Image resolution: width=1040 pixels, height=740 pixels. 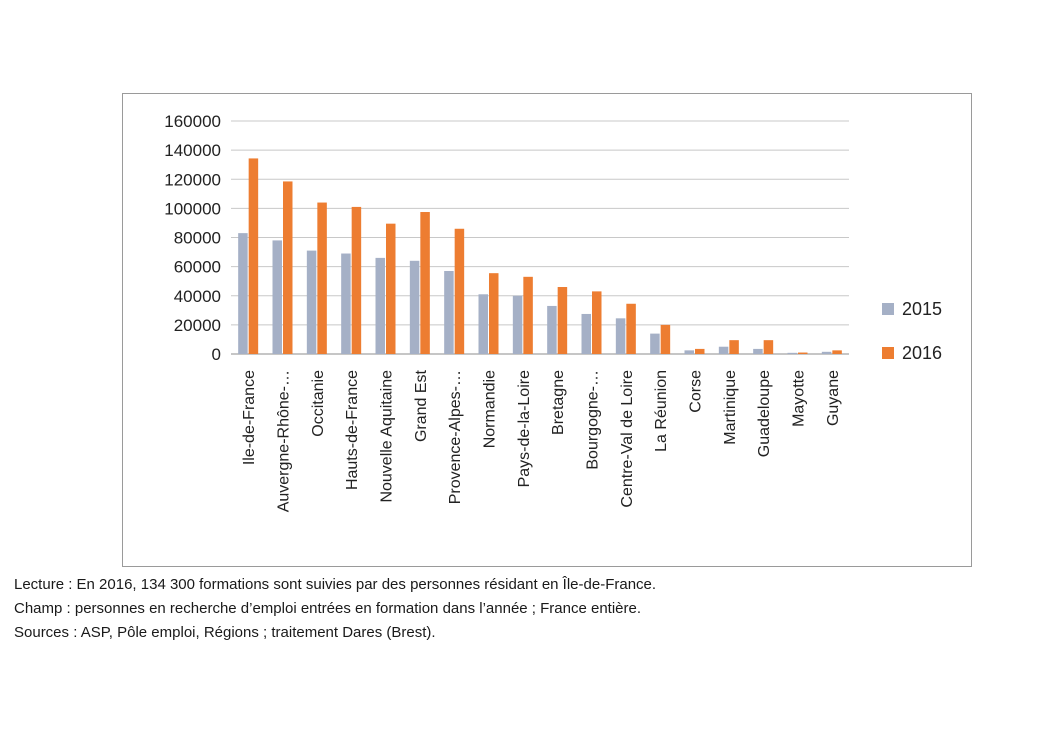 What do you see at coordinates (352, 430) in the screenshot?
I see `x-tick-label: Hauts-de-France` at bounding box center [352, 430].